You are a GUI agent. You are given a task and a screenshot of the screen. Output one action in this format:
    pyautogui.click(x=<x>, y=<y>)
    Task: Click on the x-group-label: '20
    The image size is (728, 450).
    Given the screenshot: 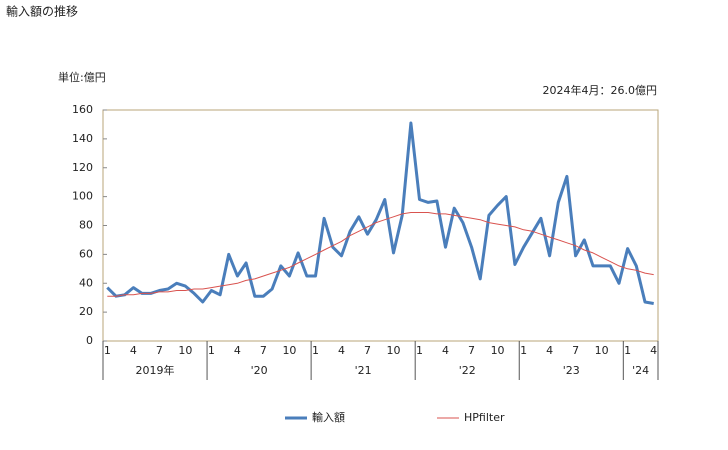 What is the action you would take?
    pyautogui.click(x=259, y=370)
    